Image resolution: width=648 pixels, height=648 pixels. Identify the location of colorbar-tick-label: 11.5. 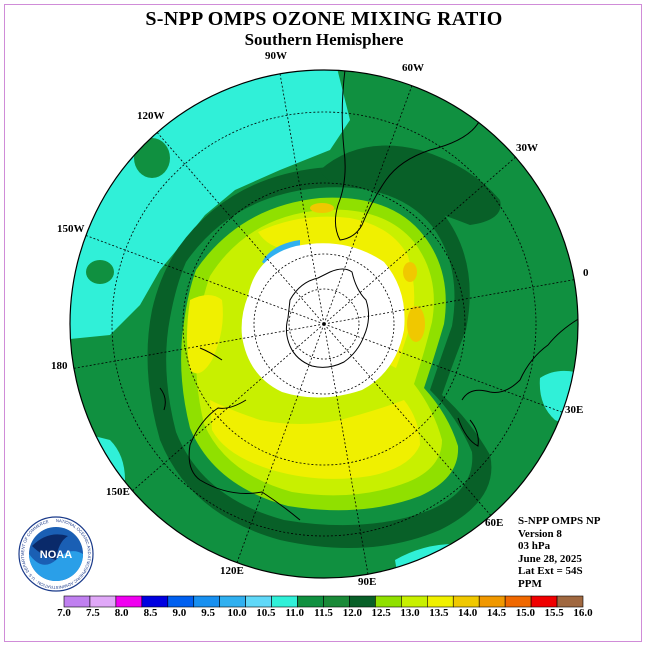
(323, 613).